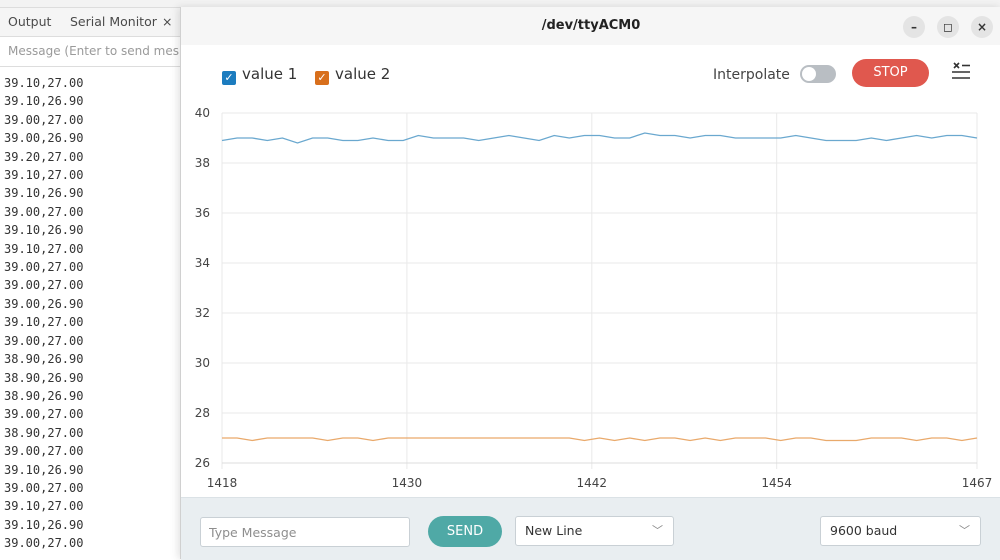 The width and height of the screenshot is (1000, 560). What do you see at coordinates (202, 213) in the screenshot?
I see `y-tick-label: 36` at bounding box center [202, 213].